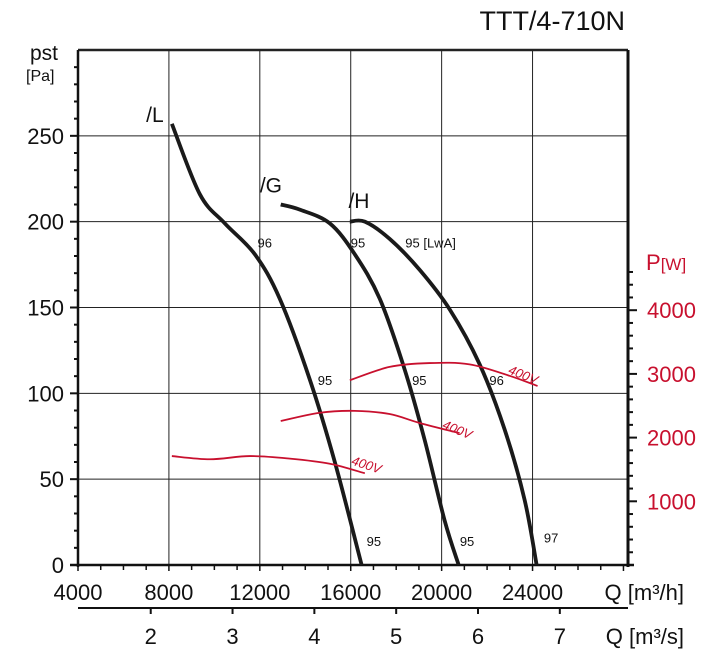  I want to click on y-tick-label: 100, so click(45, 393).